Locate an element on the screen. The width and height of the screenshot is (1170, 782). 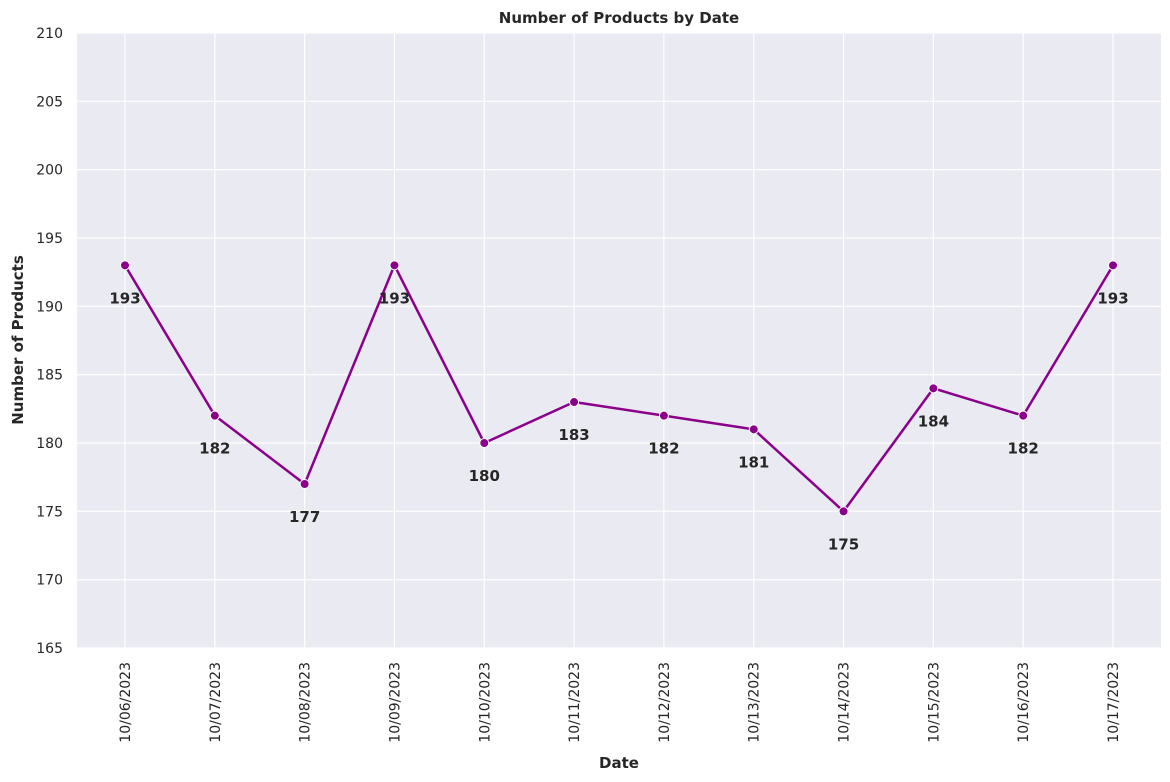
x-tick-label: 10/17/2023 is located at coordinates (1114, 702).